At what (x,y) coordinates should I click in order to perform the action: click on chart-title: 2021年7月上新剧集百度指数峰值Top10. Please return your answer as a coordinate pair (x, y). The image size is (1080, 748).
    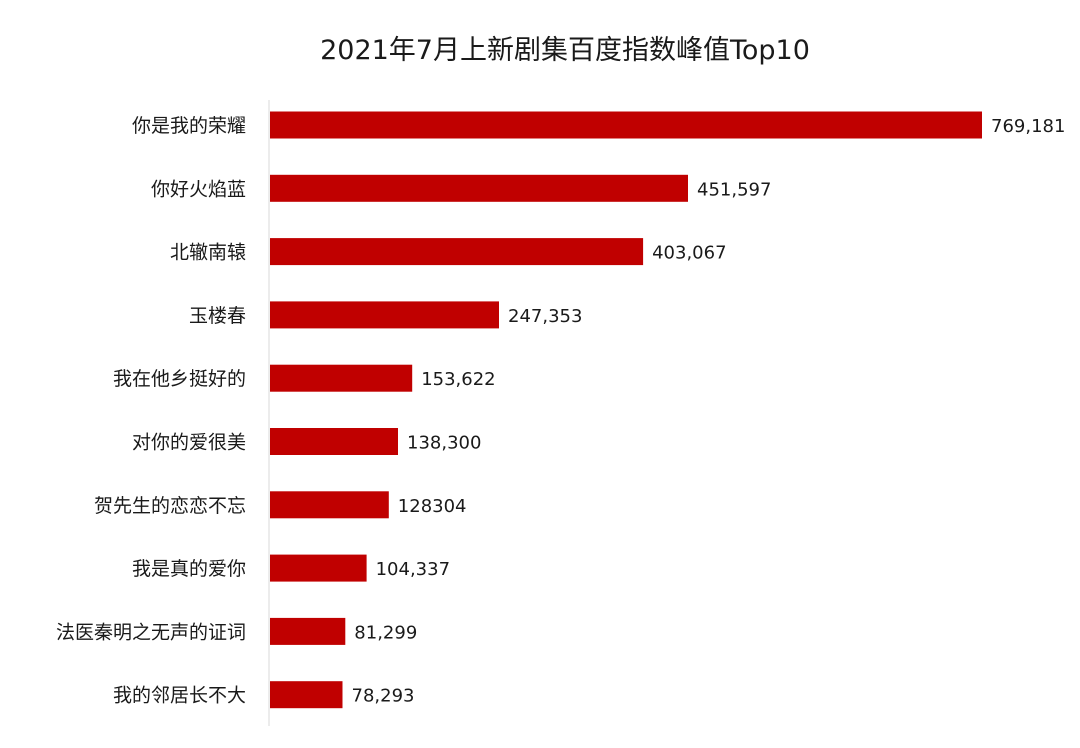
    Looking at the image, I should click on (565, 50).